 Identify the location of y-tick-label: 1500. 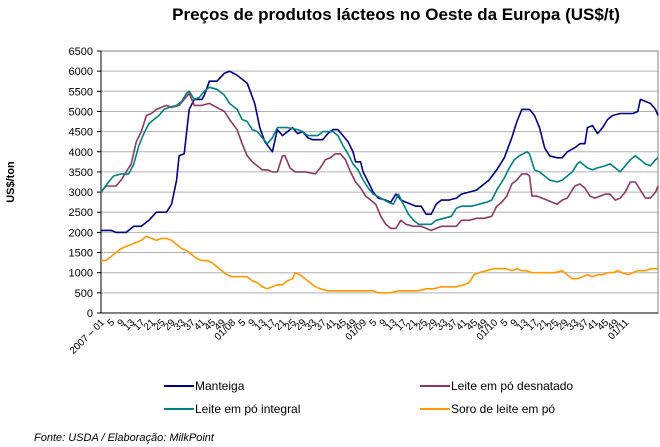
(81, 254).